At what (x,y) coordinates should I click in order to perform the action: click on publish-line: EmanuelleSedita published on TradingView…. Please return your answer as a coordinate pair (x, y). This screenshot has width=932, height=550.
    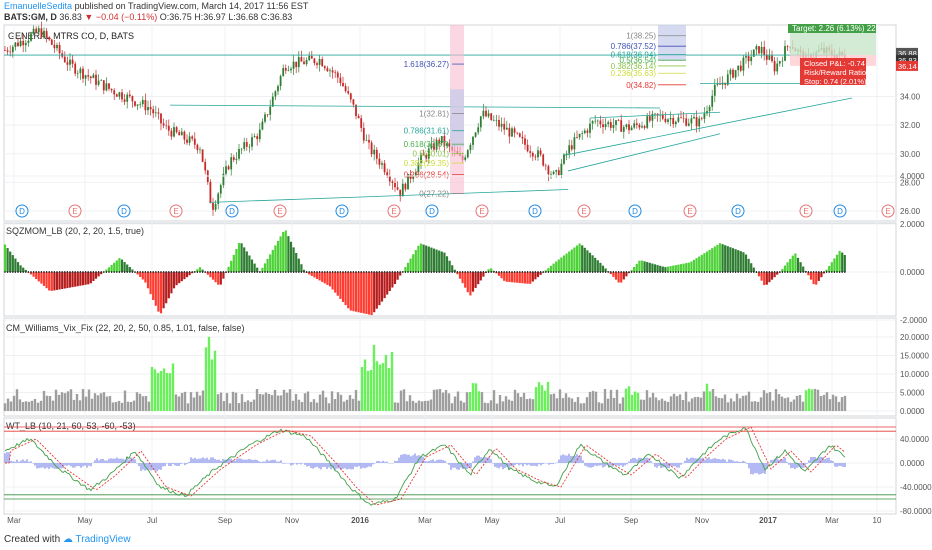
    Looking at the image, I should click on (156, 6).